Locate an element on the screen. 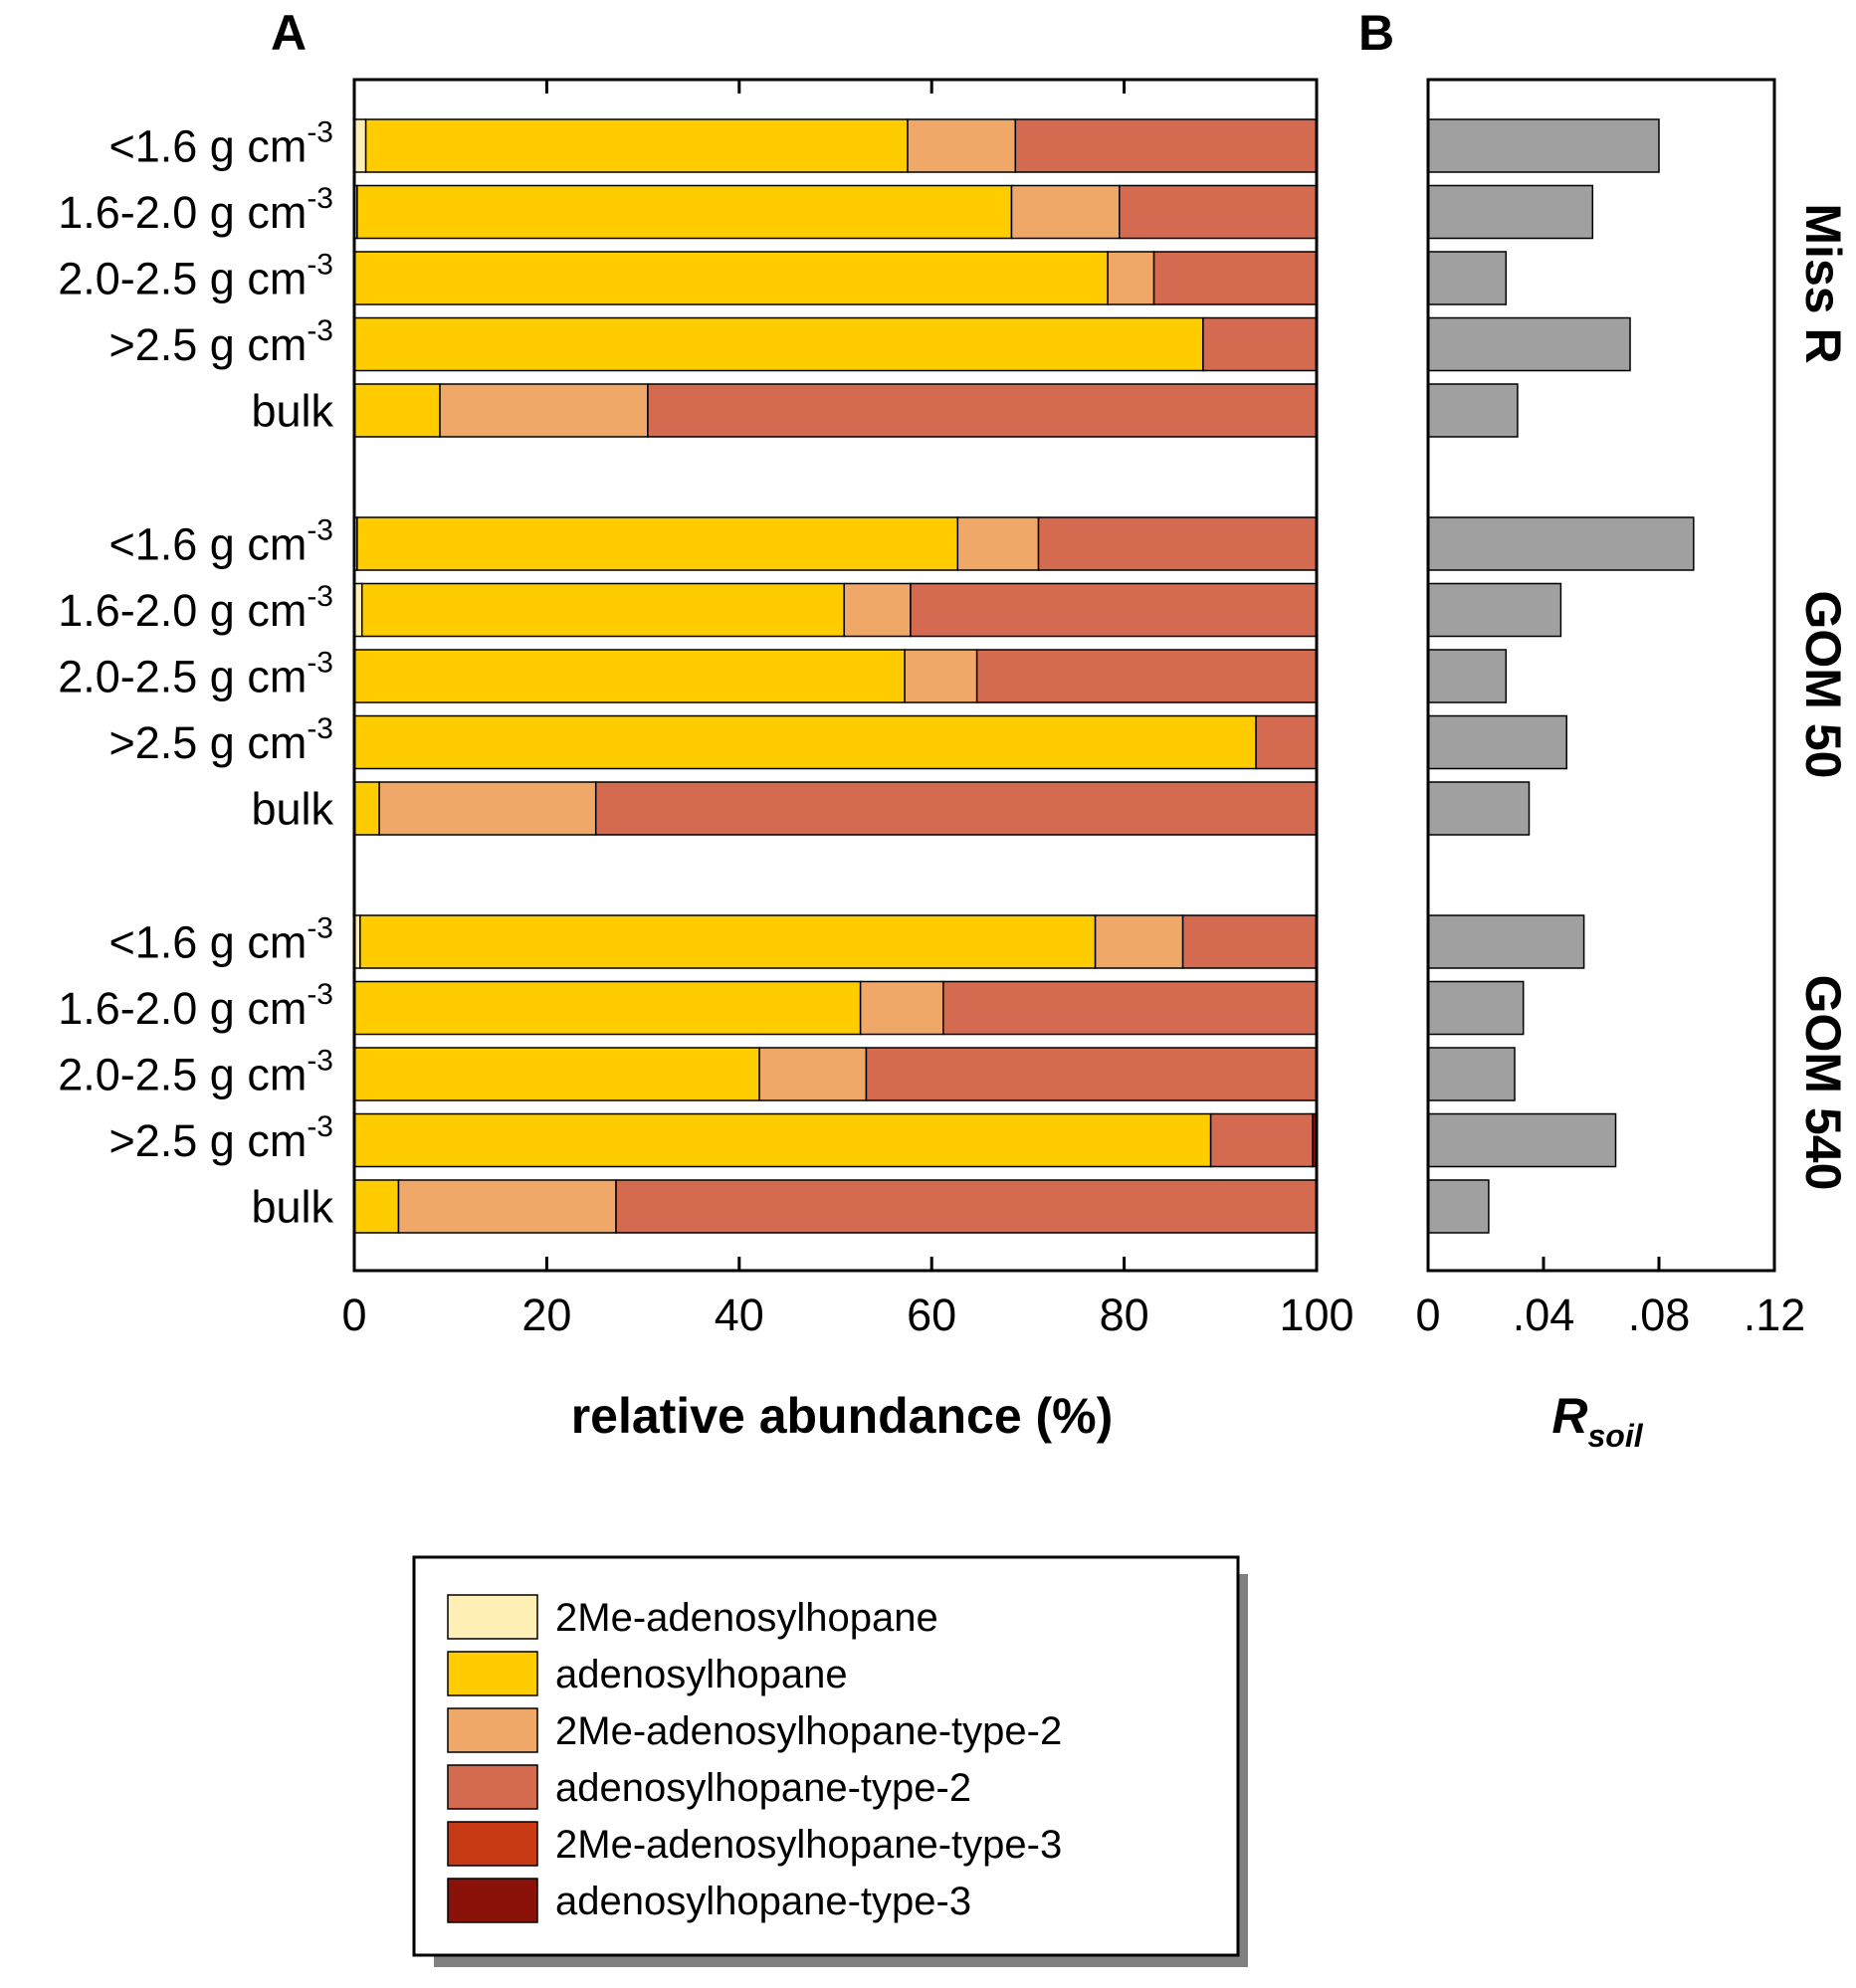 The height and width of the screenshot is (1988, 1856). panel-a-x-axis-title: relative abundance (%) is located at coordinates (842, 1416).